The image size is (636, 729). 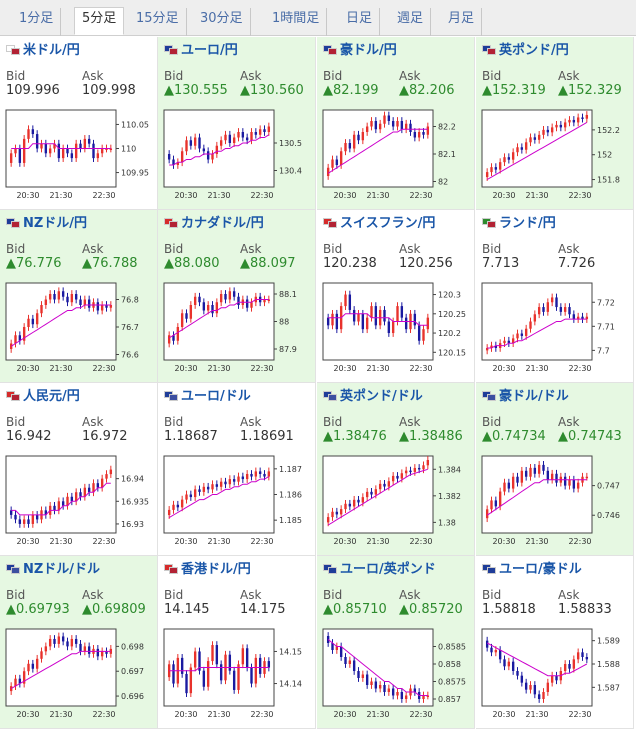 I want to click on price-chart: 0.698 0.697 0.696 20:30 21:30 22:30, so click(x=79, y=676).